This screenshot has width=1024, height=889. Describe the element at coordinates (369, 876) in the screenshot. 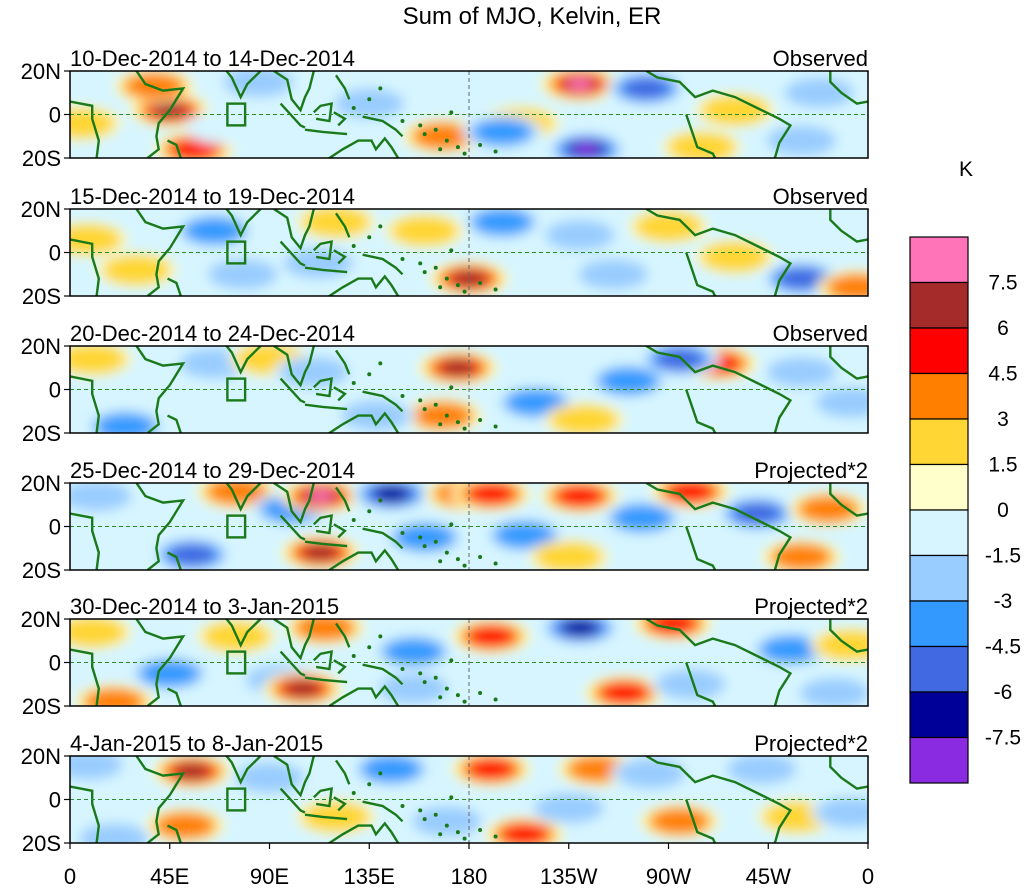

I see `x-tick-label: 135E` at that location.